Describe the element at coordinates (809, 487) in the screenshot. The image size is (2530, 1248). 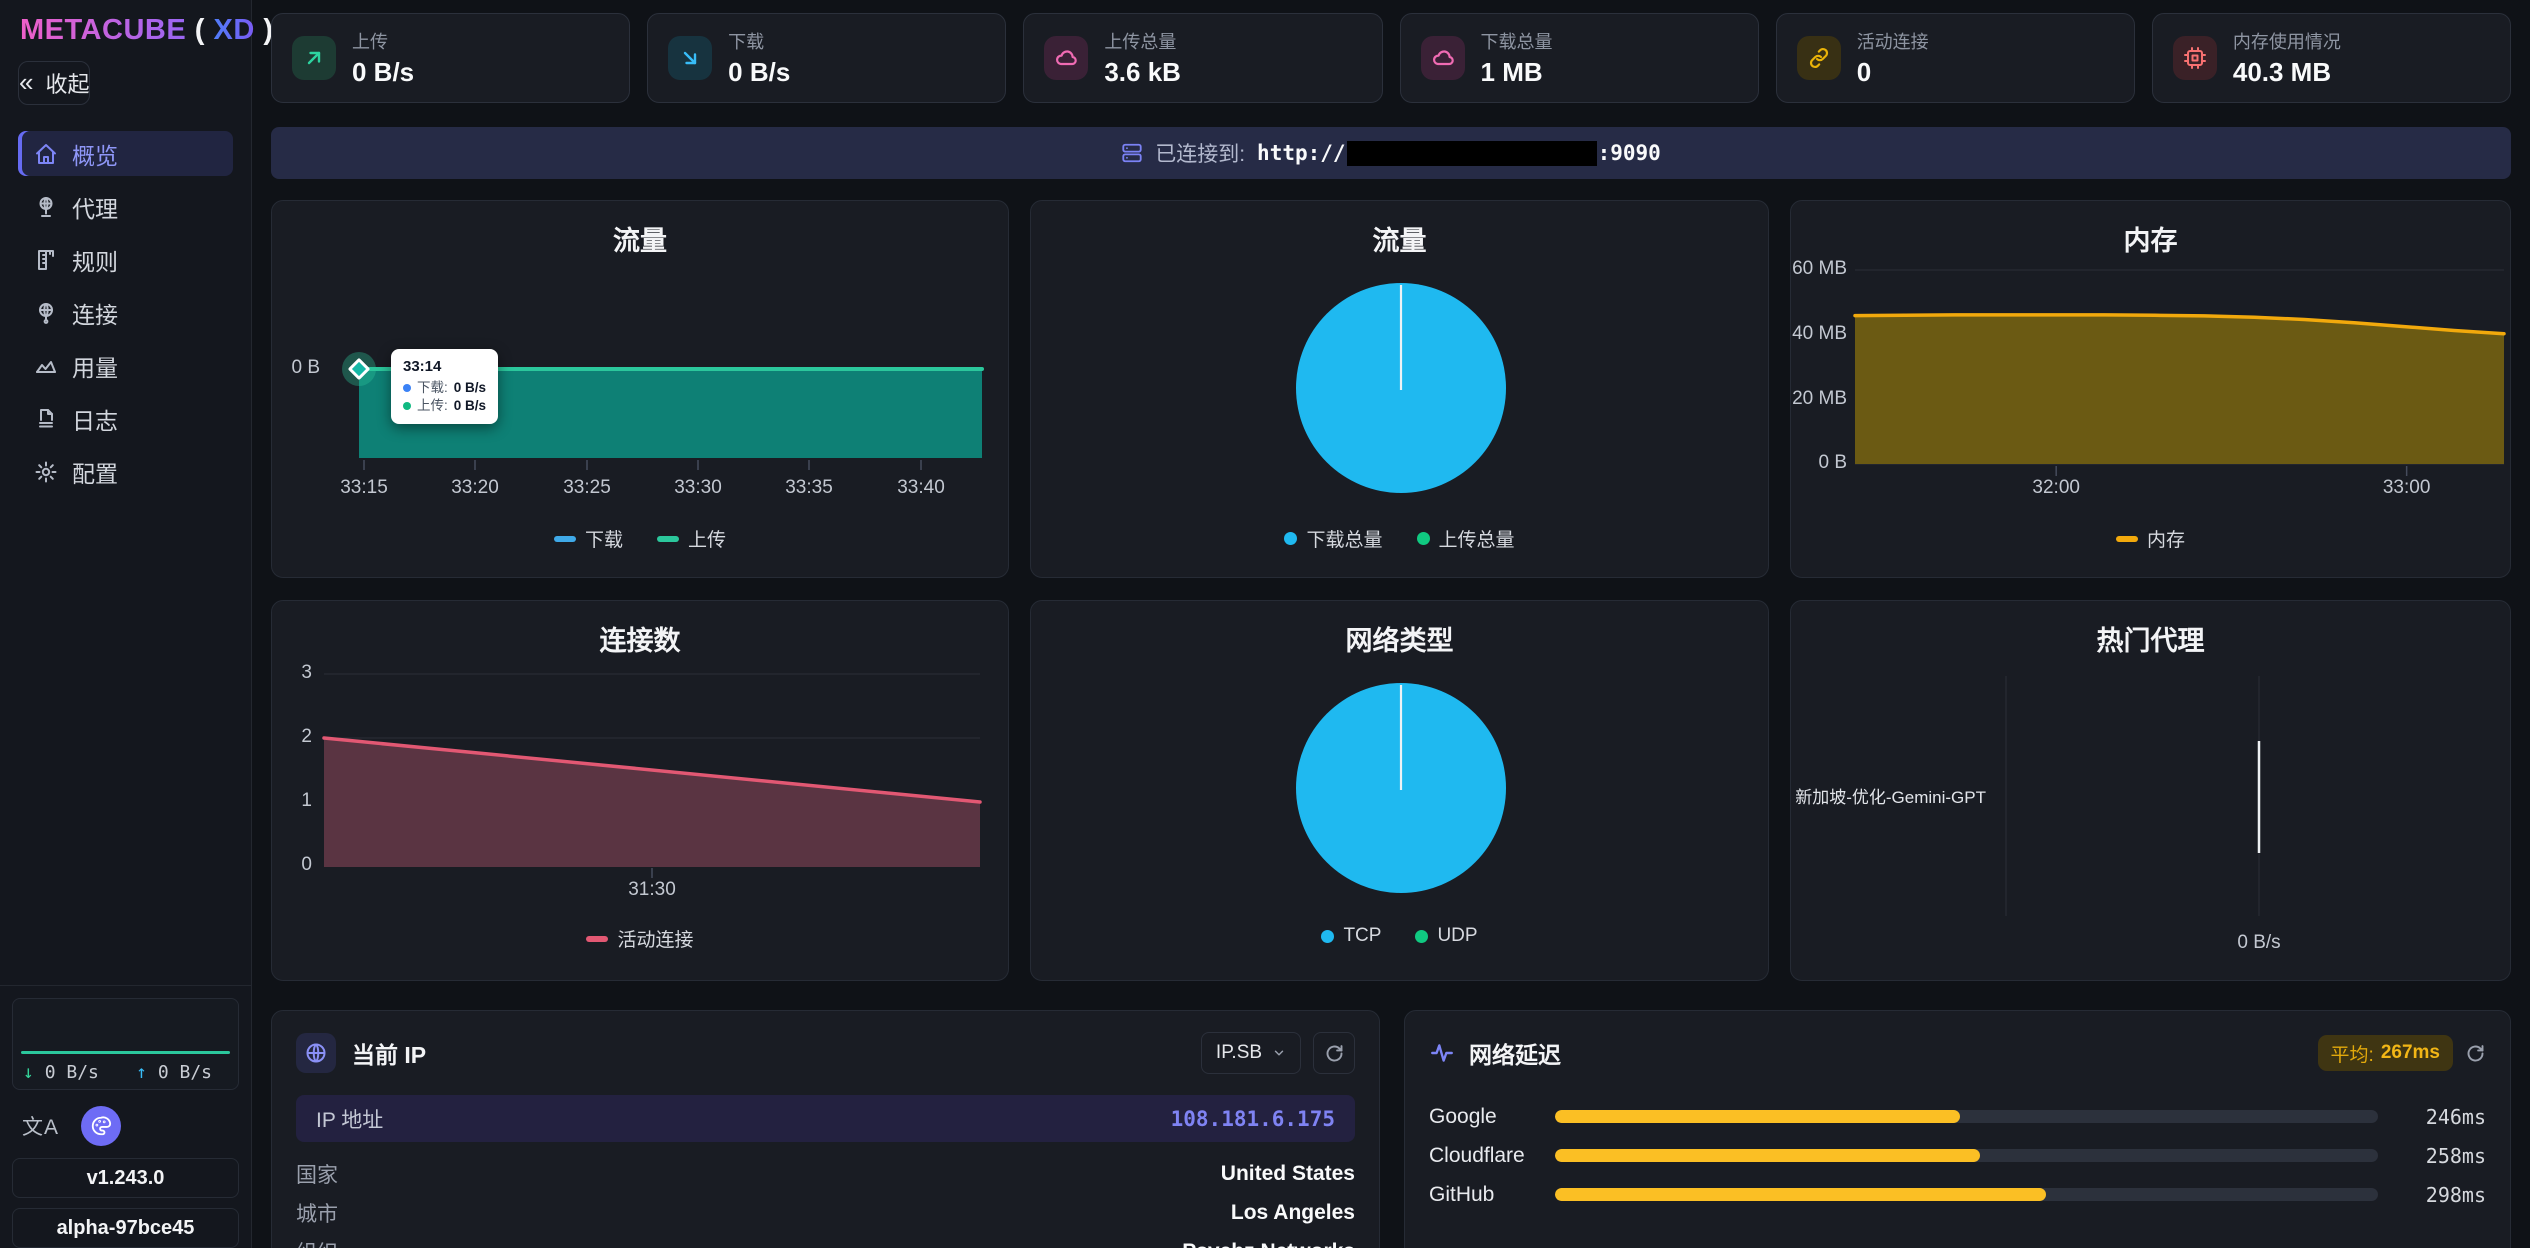
I see `x-tick-label: 33:35` at that location.